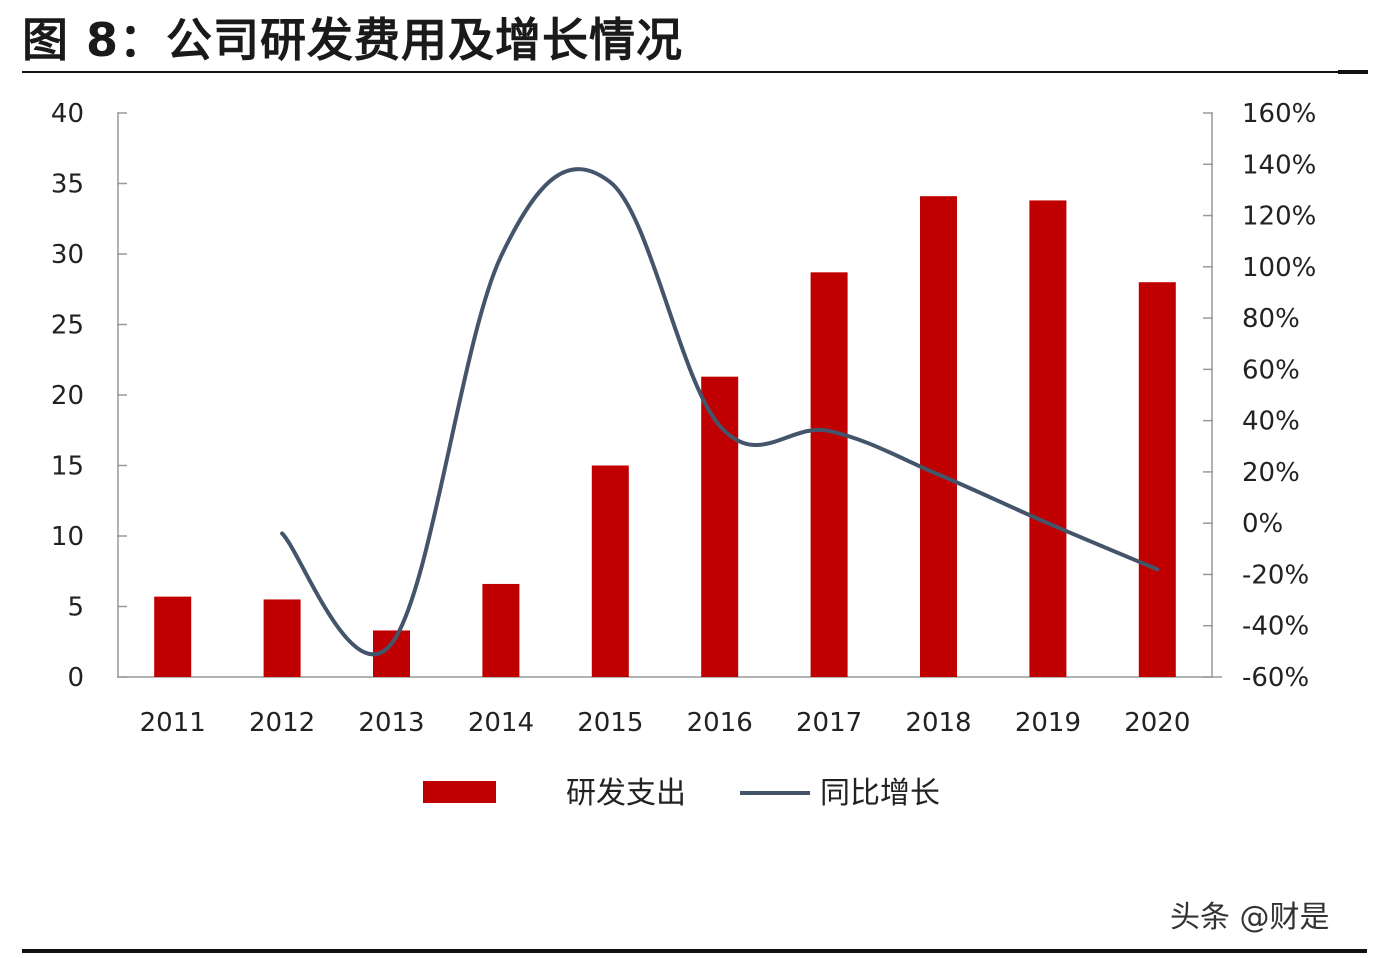 This screenshot has height=958, width=1382. Describe the element at coordinates (1275, 678) in the screenshot. I see `right-tick-label: -60%` at that location.